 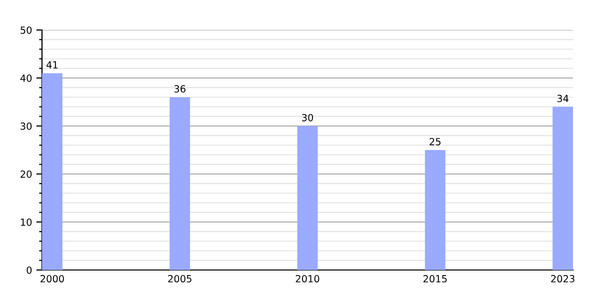 I want to click on x-tick-label: 2023, so click(x=562, y=278).